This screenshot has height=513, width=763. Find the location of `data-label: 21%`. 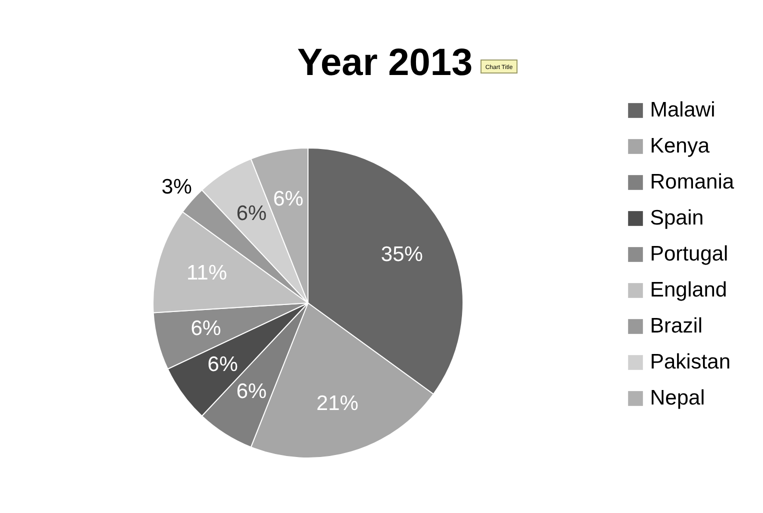

data-label: 21% is located at coordinates (337, 404).